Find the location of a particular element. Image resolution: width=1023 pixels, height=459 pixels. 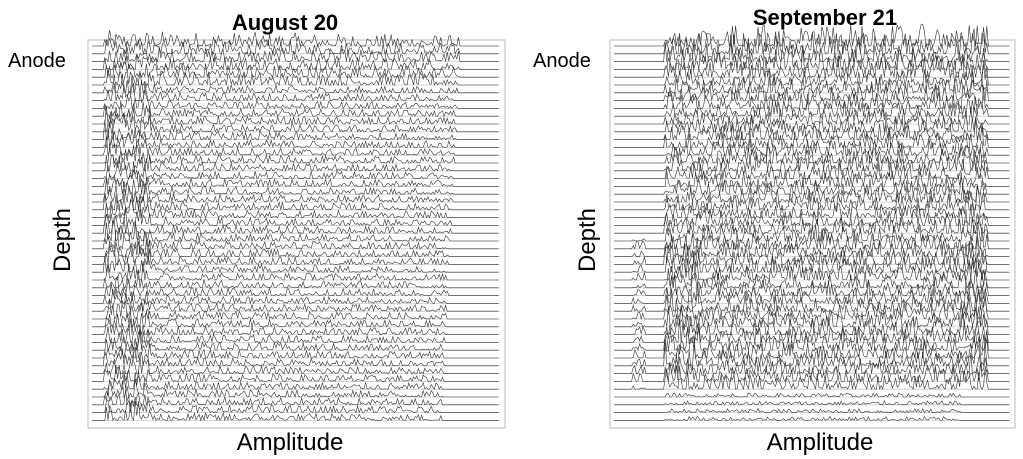

panel-title: August 20 is located at coordinates (285, 22).